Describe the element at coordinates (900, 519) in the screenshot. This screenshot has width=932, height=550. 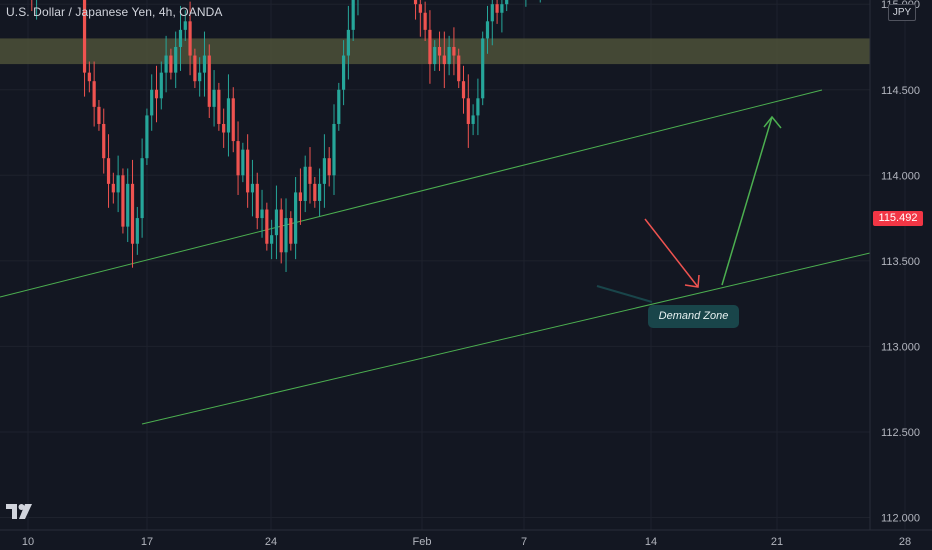
I see `y-tick-label: 112.000` at that location.